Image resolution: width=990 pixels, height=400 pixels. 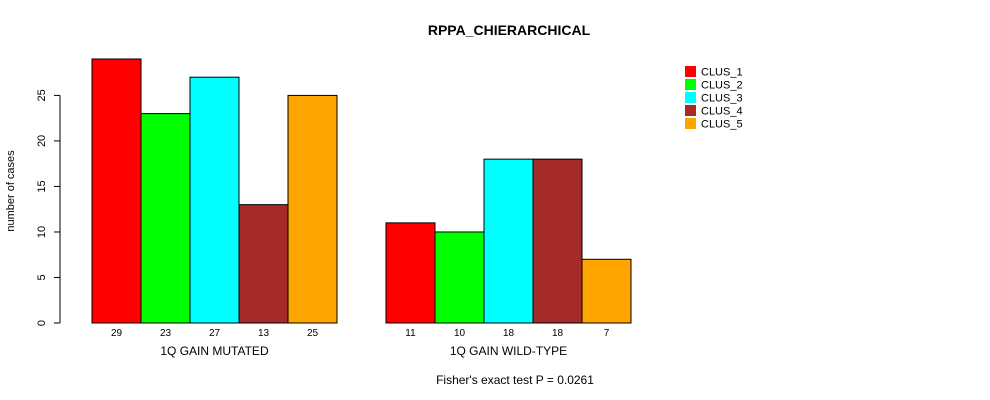 What do you see at coordinates (313, 333) in the screenshot?
I see `count-label: 25` at bounding box center [313, 333].